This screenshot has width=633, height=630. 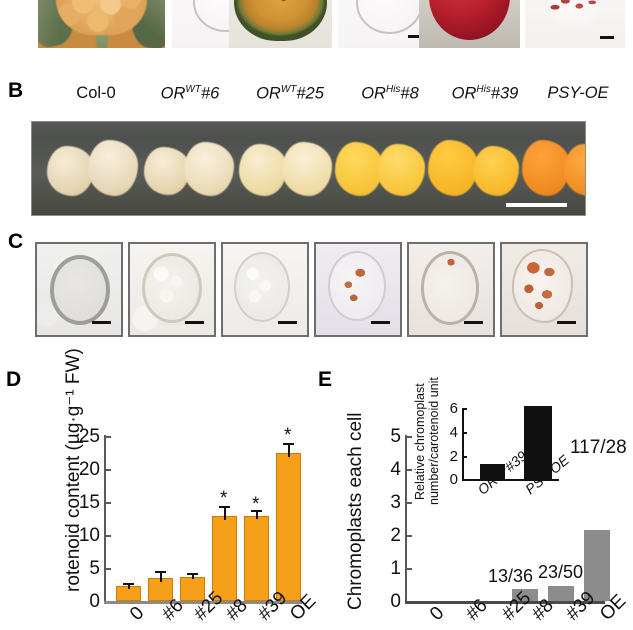 I want to click on photo-red-tomato-fruit, so click(x=469, y=24).